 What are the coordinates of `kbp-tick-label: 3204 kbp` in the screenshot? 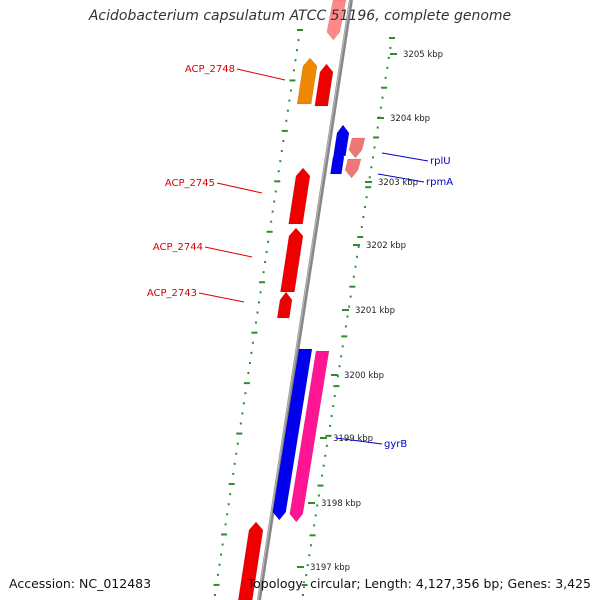 It's located at (410, 119).